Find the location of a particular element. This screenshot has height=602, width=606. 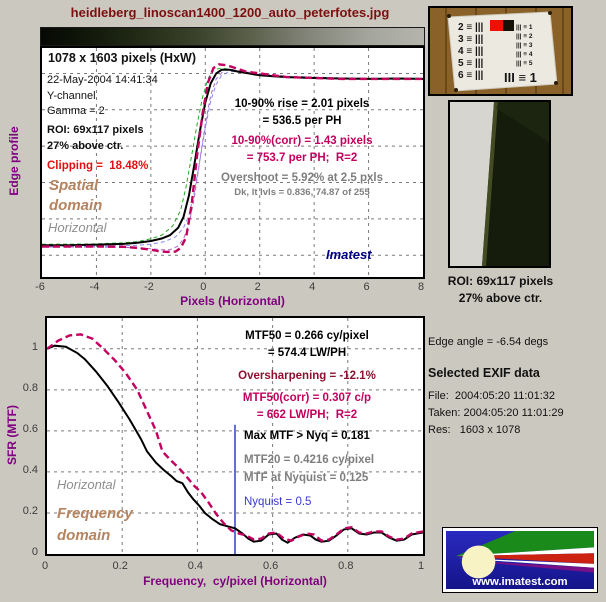

chart-row-label: ||| ≡ 4 is located at coordinates (524, 54).